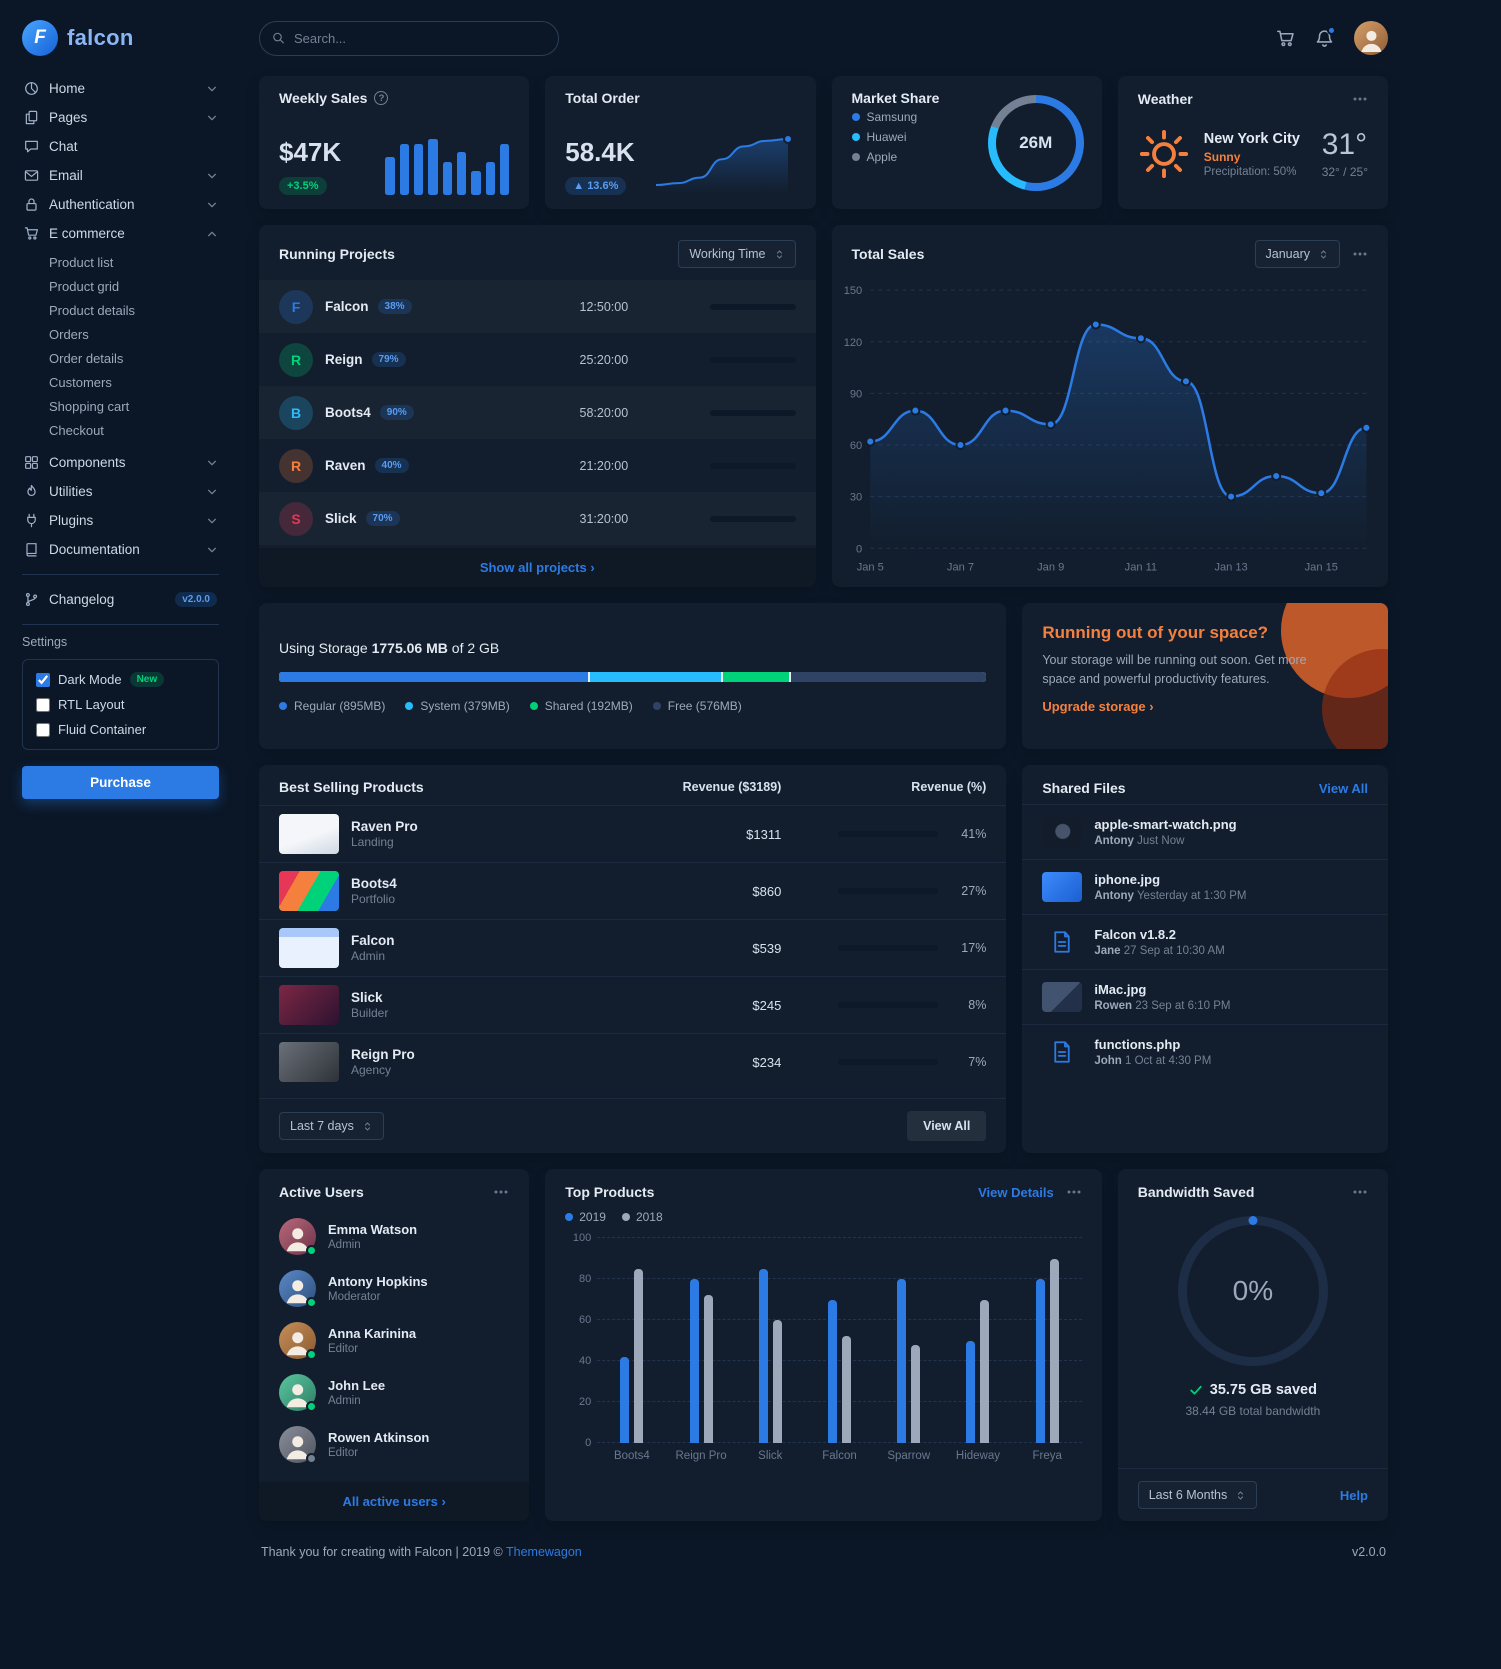 This screenshot has width=1501, height=1669. I want to click on working-time-select: Working Time, so click(737, 254).